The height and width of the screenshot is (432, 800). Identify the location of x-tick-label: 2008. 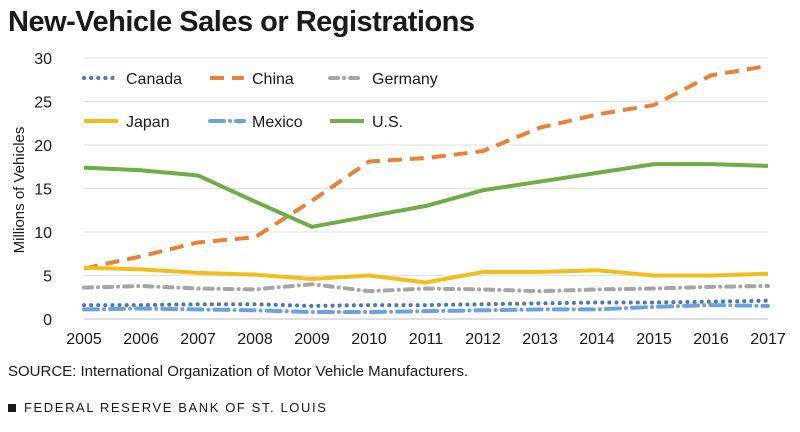
(255, 339).